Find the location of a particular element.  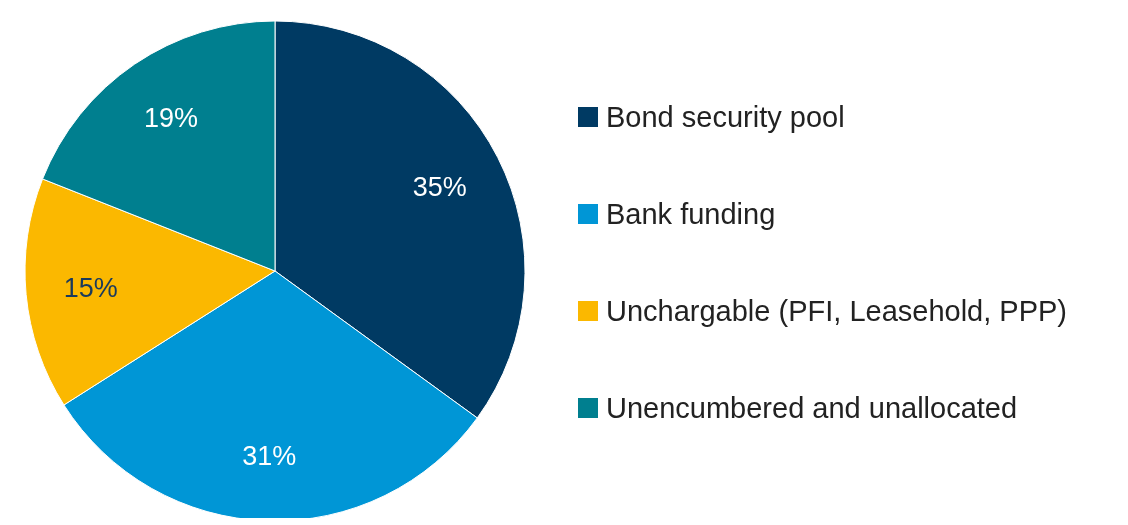

data-label: 19% is located at coordinates (171, 117).